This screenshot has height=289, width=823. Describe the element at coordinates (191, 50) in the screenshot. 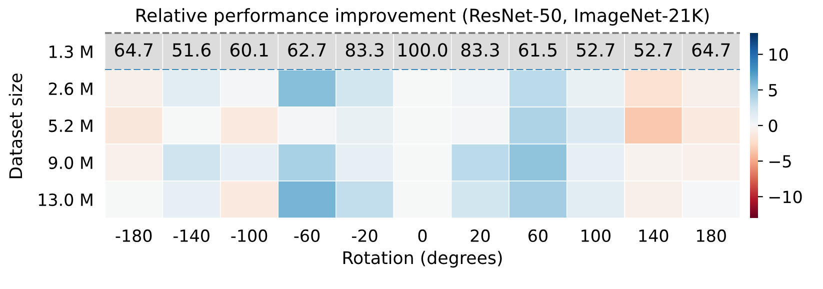

I see `data-label: 51.6` at that location.